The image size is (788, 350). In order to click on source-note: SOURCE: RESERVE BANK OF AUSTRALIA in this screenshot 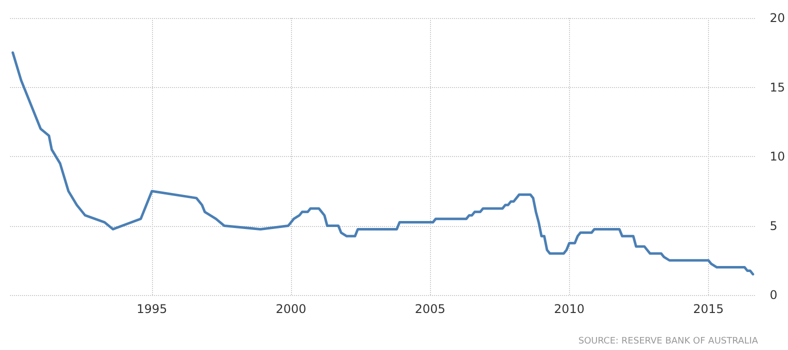, I will do `click(668, 341)`.